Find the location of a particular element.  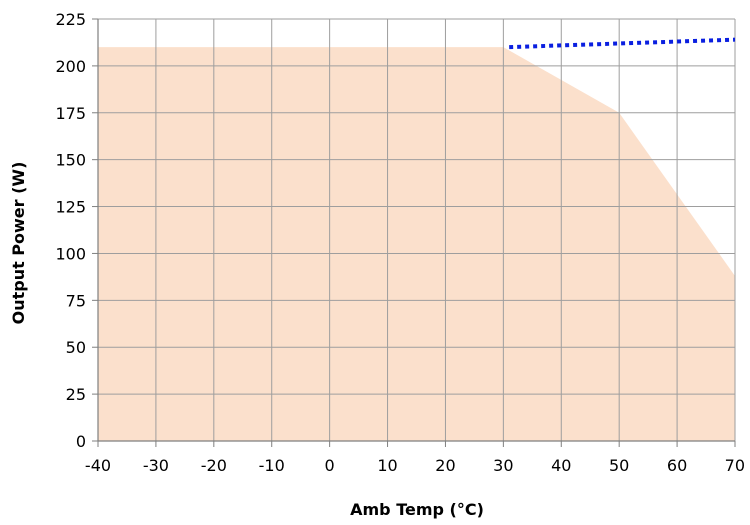

x-tick-label: 70 is located at coordinates (735, 465).